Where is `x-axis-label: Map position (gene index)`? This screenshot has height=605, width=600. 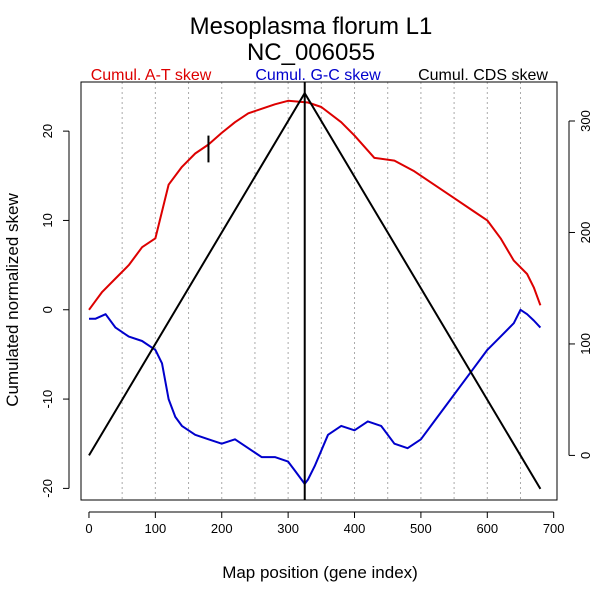
x-axis-label: Map position (gene index) is located at coordinates (320, 572).